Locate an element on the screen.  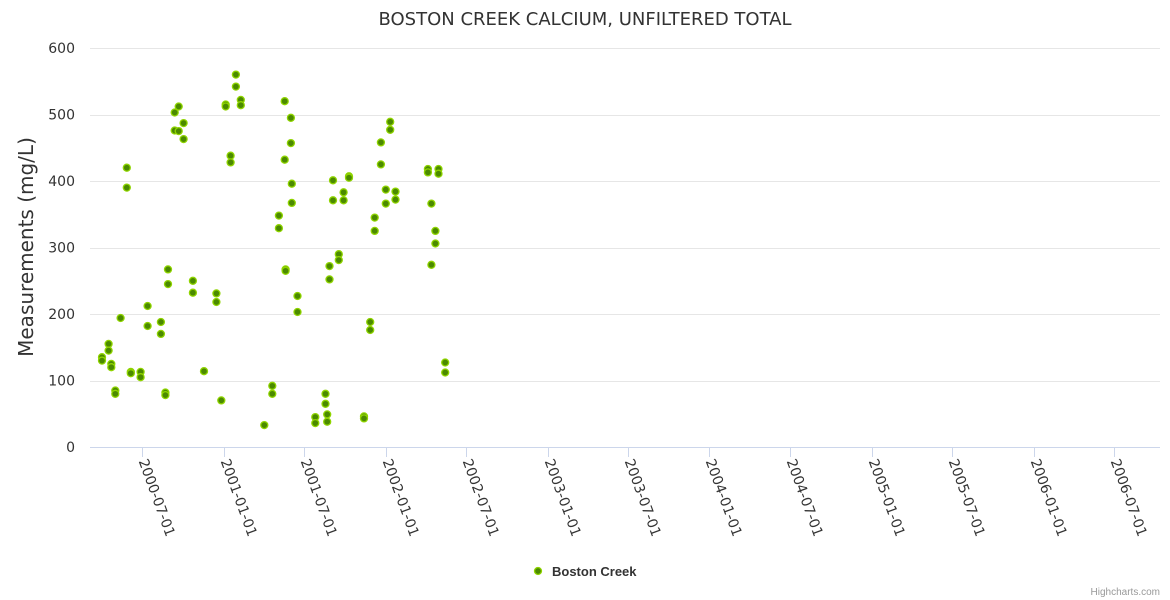
x-tick-label: 2001-07-01 is located at coordinates (318, 498).